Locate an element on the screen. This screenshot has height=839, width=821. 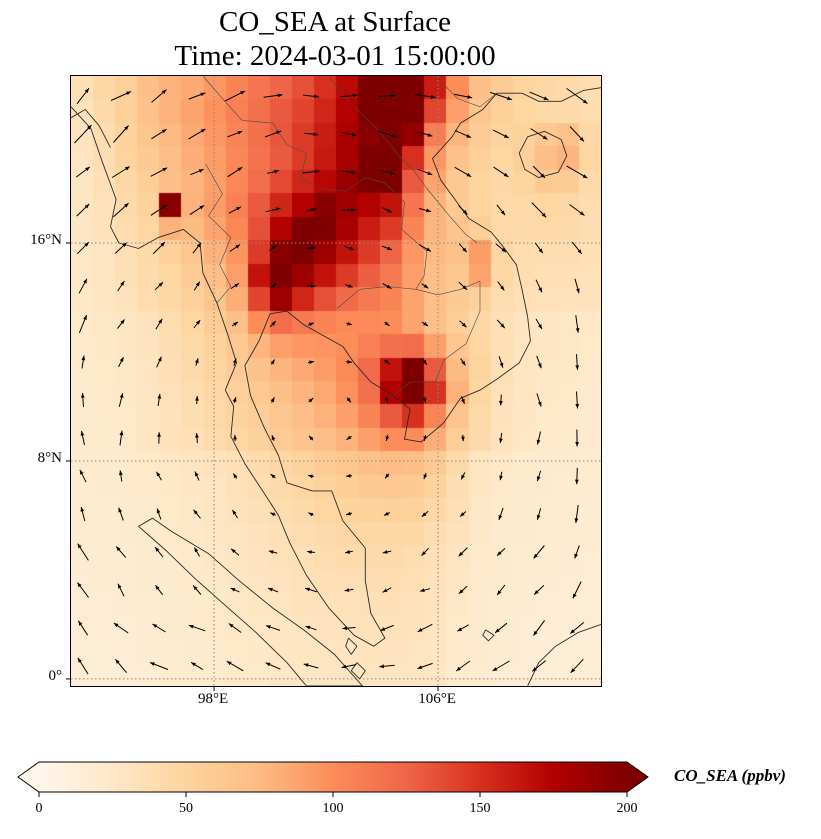
colorbar-tick-label: 150 is located at coordinates (480, 808).